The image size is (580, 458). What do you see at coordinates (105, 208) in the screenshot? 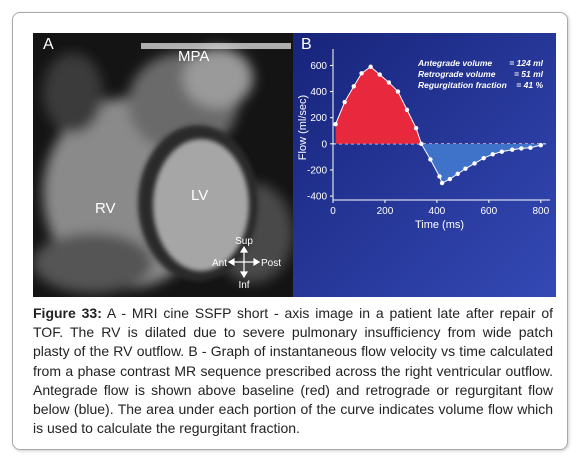
I see `structure-label: RV` at bounding box center [105, 208].